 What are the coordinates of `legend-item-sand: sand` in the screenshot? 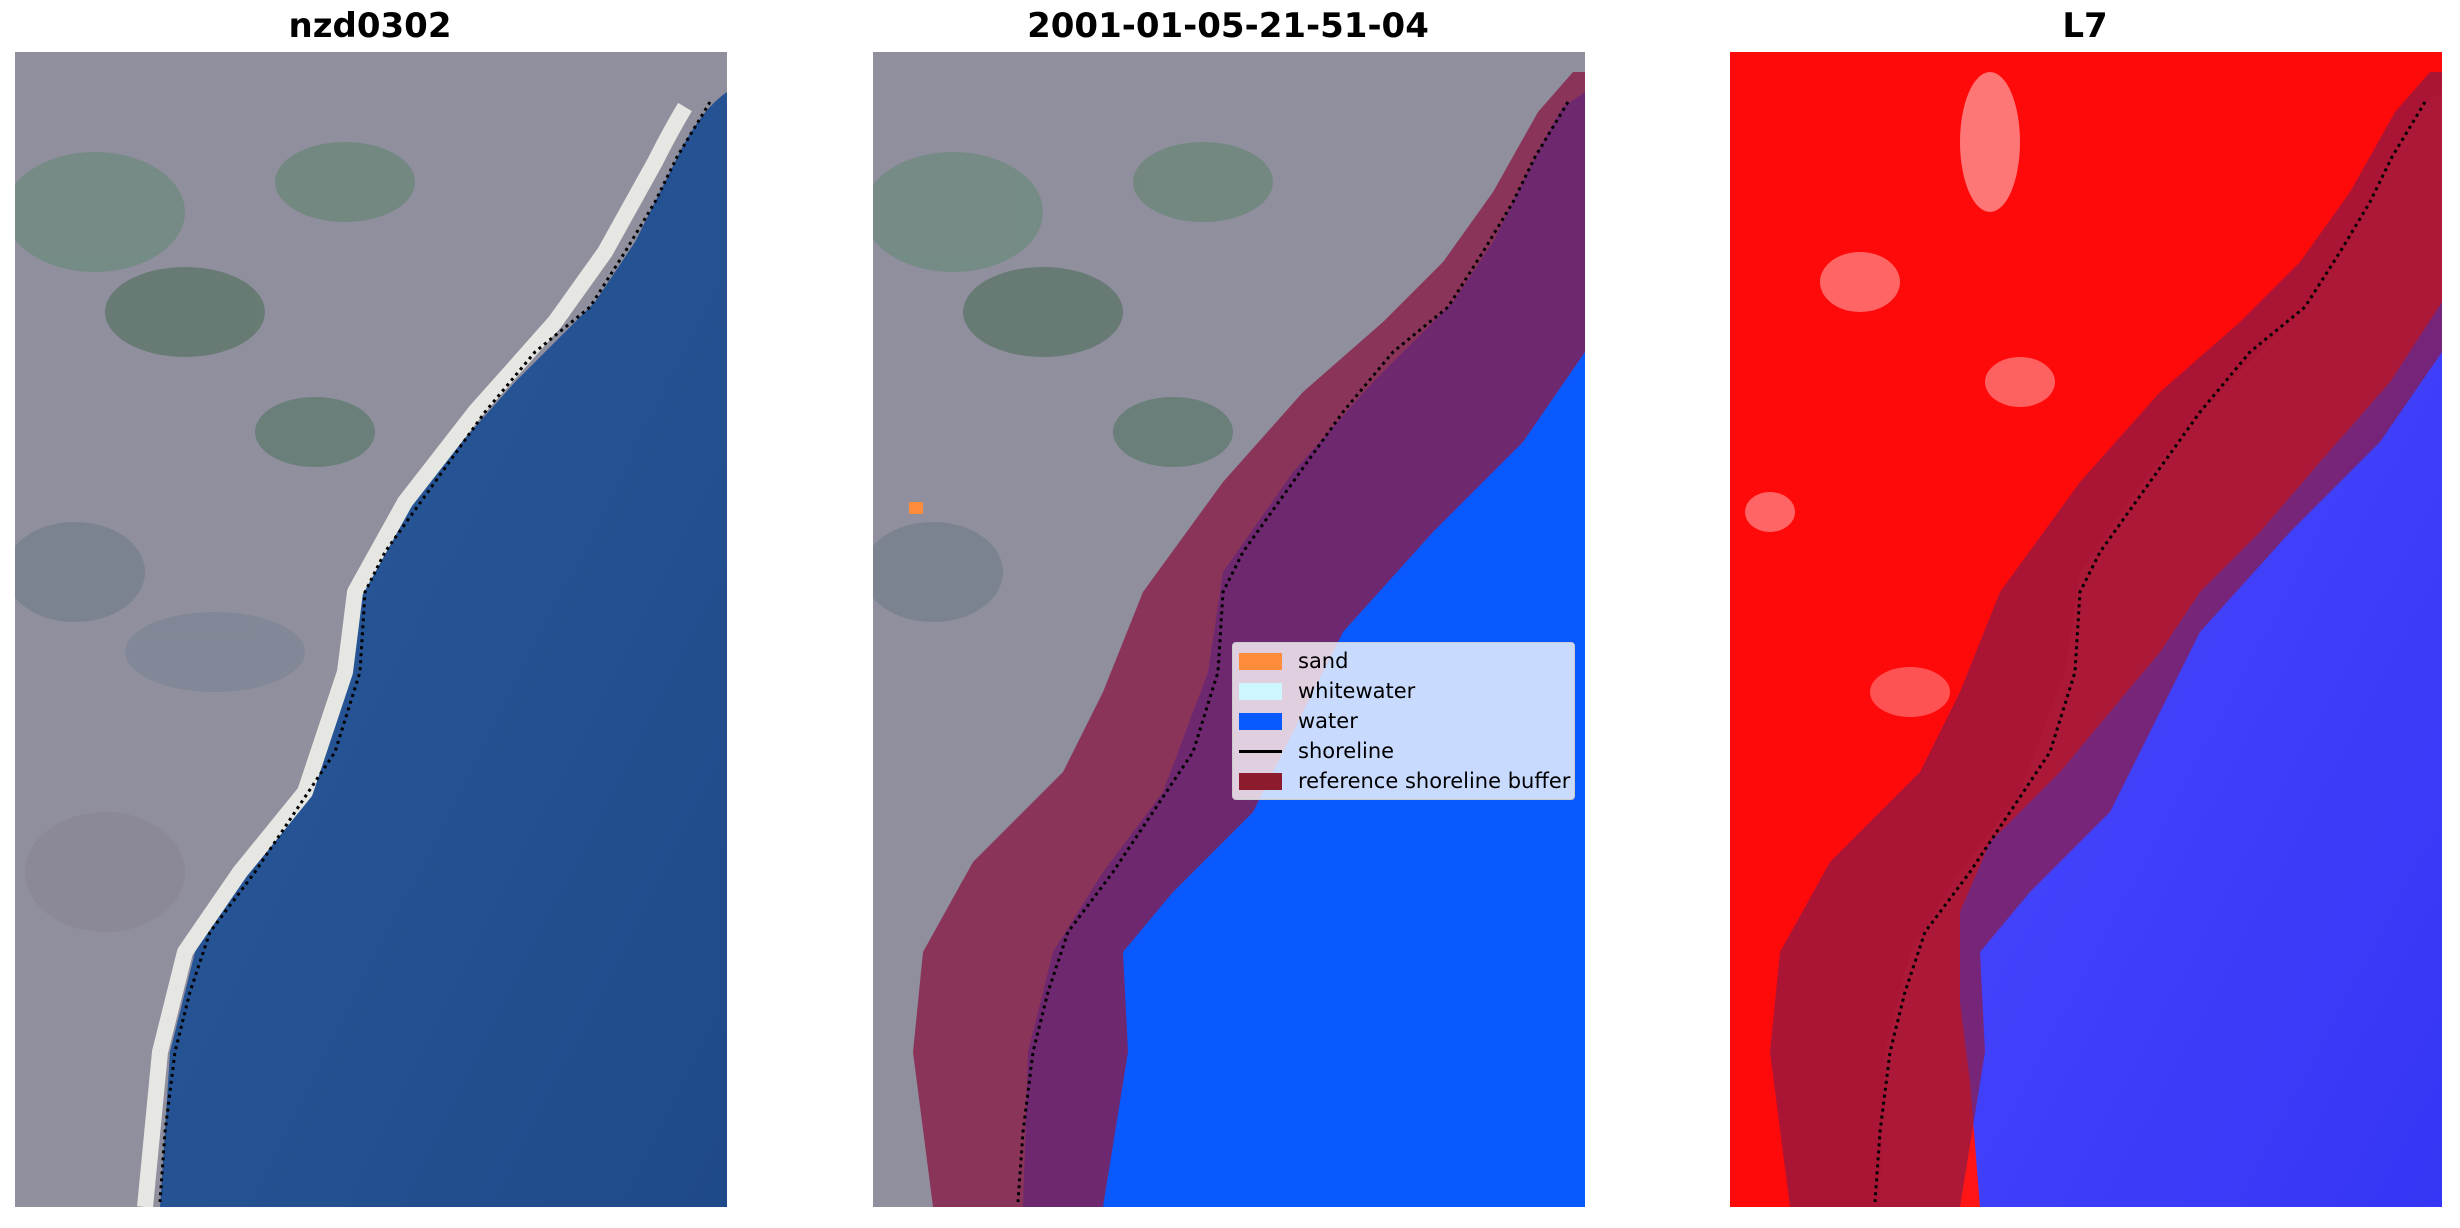 It's located at (1293, 661).